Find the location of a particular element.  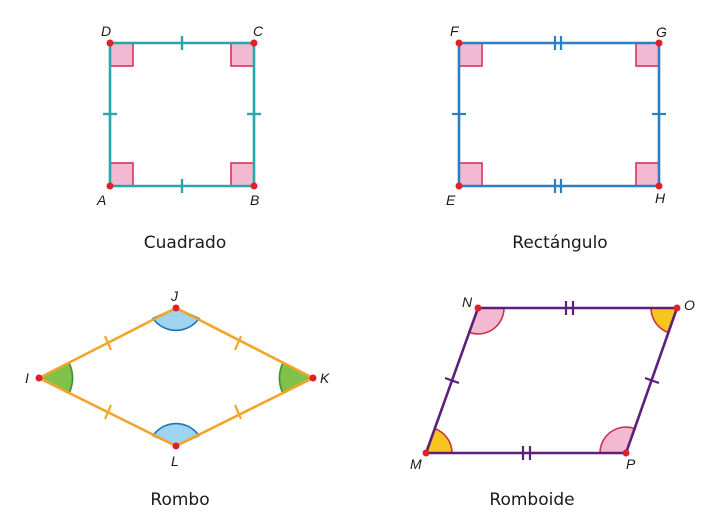

vertex-i-dot is located at coordinates (39, 378).